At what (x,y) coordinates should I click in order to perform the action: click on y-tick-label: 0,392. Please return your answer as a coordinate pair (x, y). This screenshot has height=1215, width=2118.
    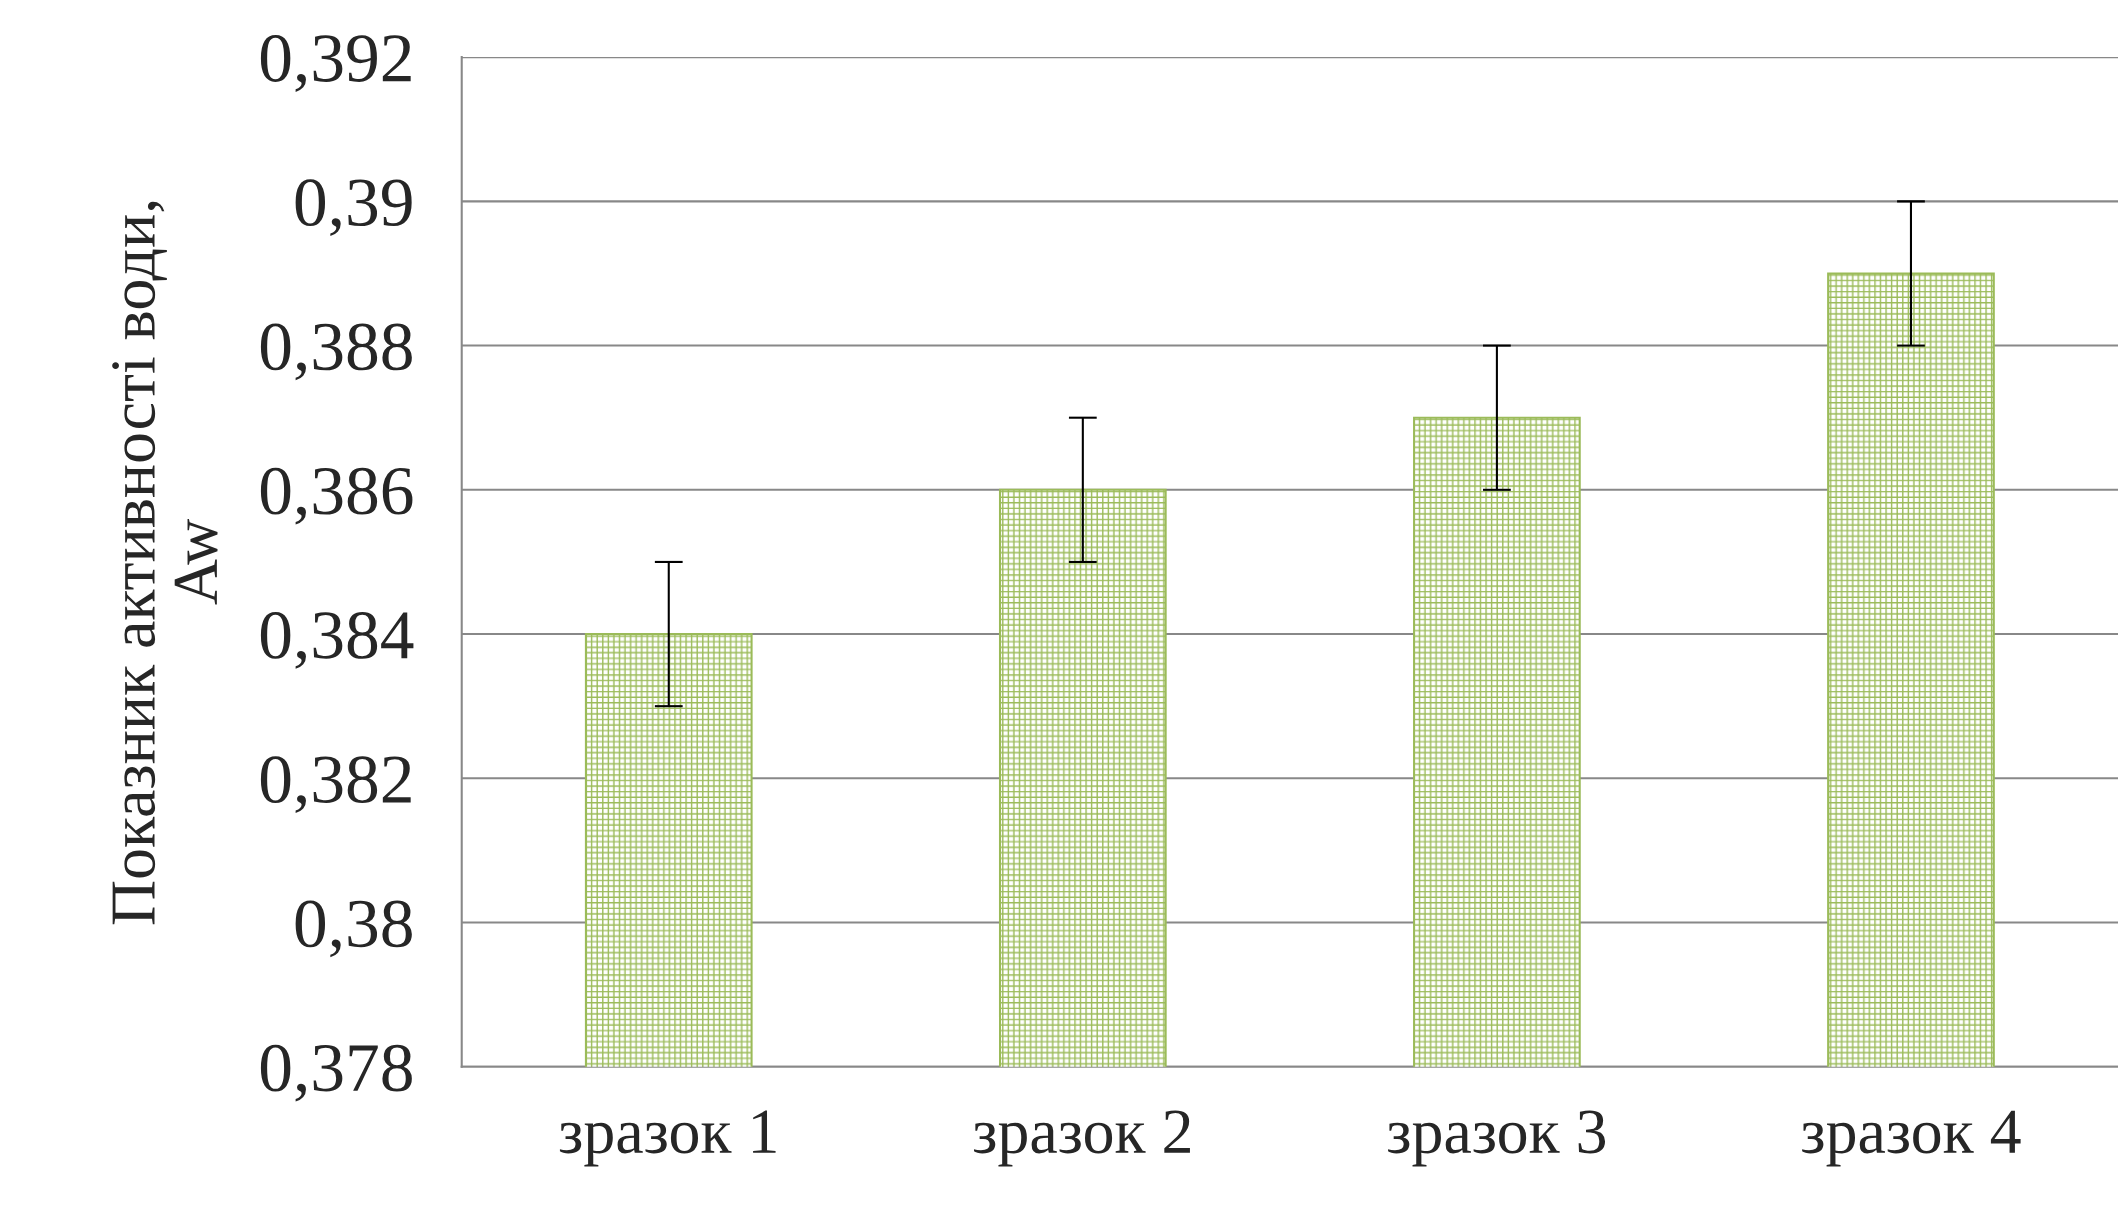
    Looking at the image, I should click on (335, 63).